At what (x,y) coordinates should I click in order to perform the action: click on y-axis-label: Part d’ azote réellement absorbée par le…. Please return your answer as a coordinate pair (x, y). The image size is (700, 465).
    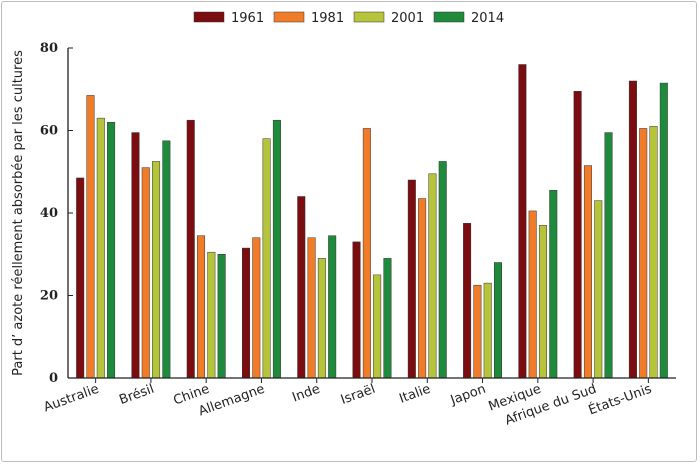
    Looking at the image, I should click on (18, 213).